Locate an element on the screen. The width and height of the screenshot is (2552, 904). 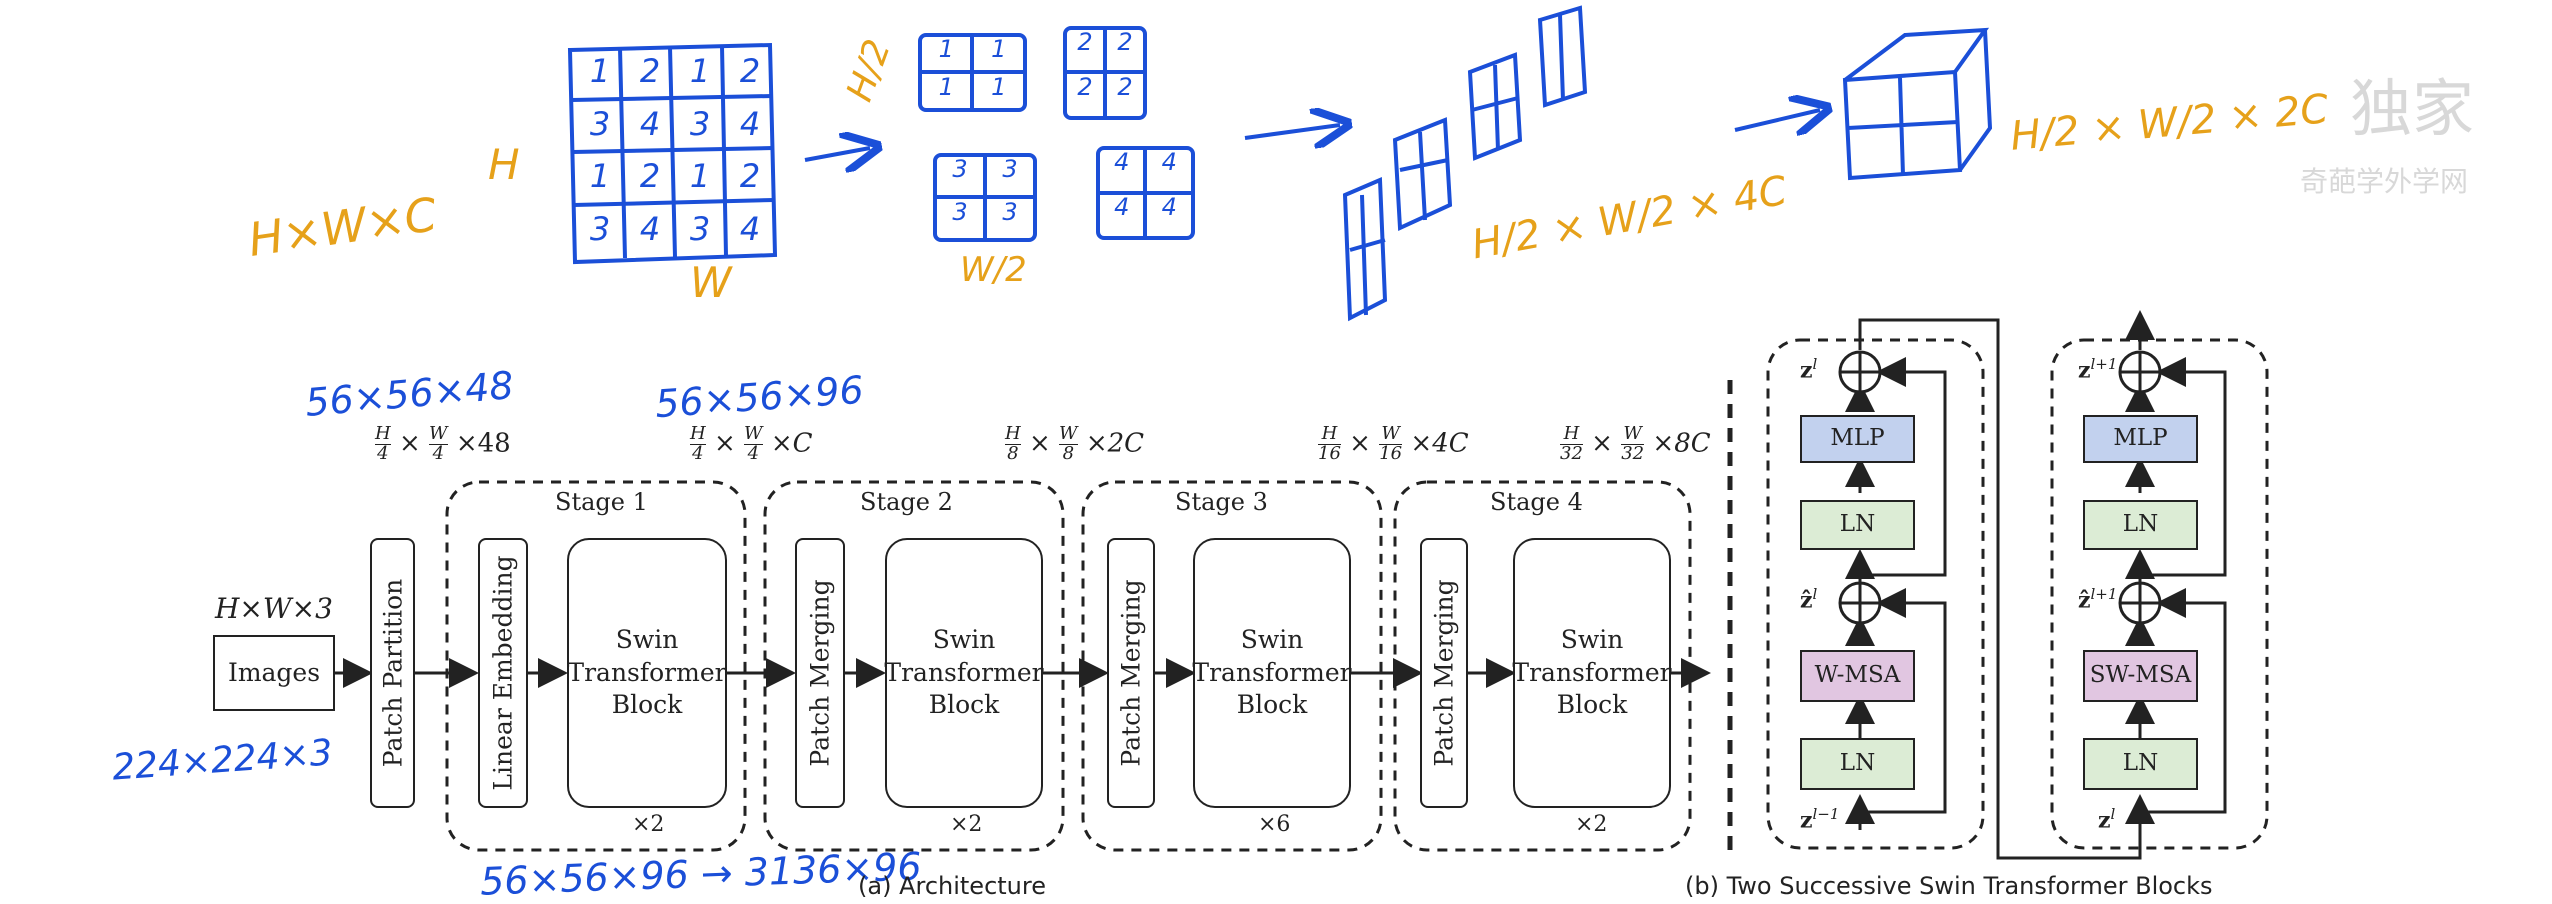
swin-block-stage3: Swin Transformer Block is located at coordinates (1272, 673).